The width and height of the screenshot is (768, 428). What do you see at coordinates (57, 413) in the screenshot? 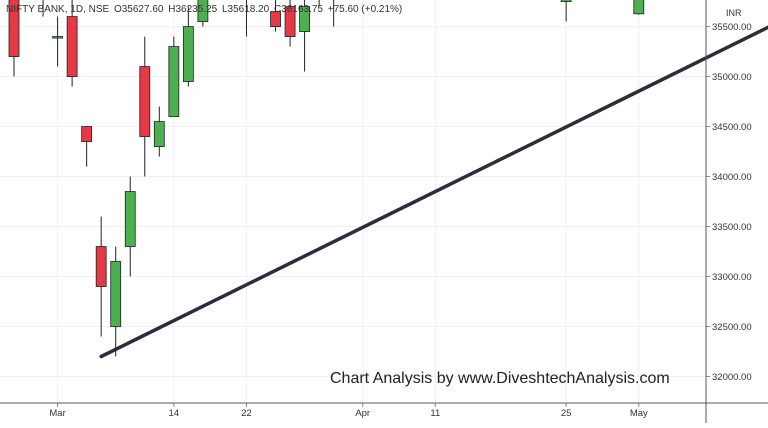
I see `x-tick-label: Mar` at bounding box center [57, 413].